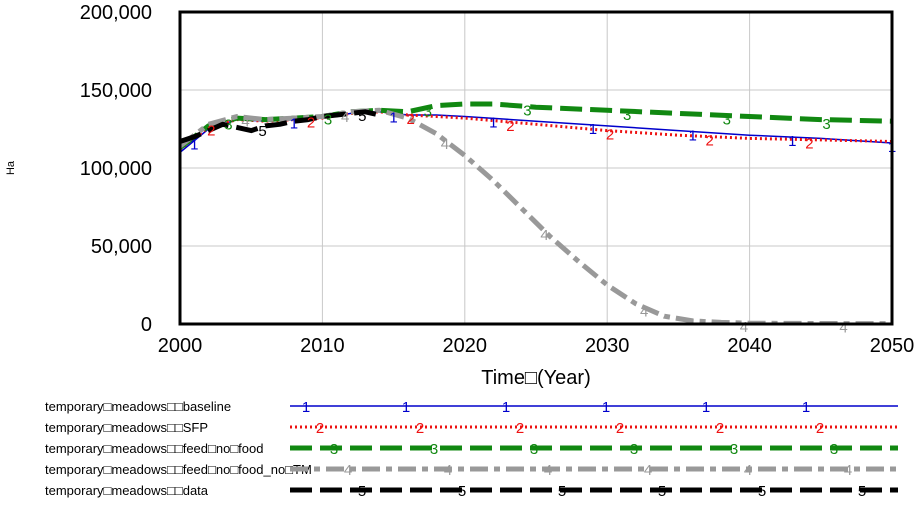  Describe the element at coordinates (322, 346) in the screenshot. I see `x-tick-label: 2010` at that location.